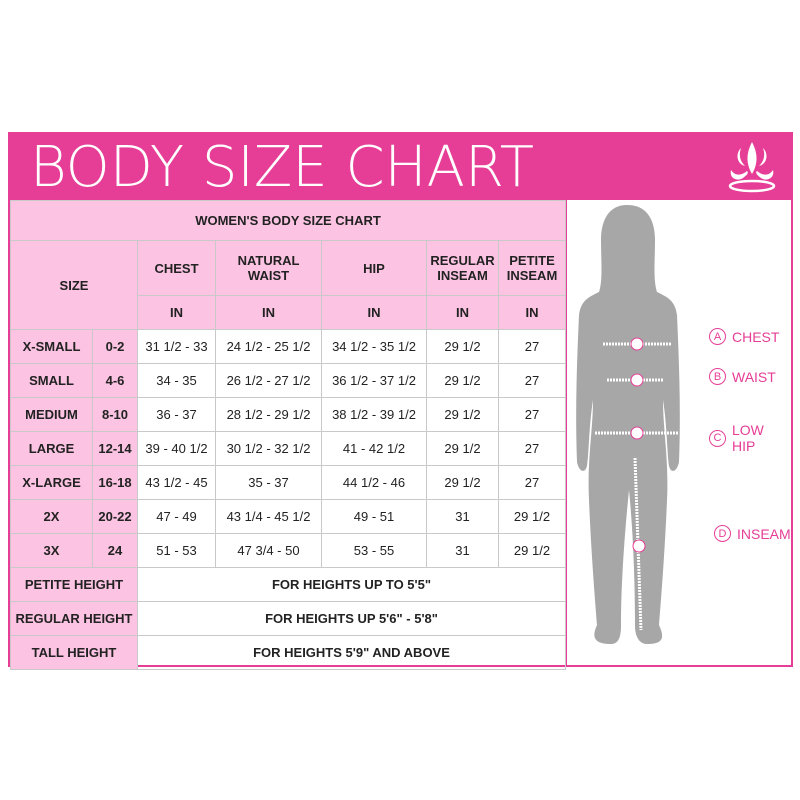 This screenshot has height=800, width=800. What do you see at coordinates (282, 167) in the screenshot?
I see `page-title: BODY SIZE CHART` at bounding box center [282, 167].